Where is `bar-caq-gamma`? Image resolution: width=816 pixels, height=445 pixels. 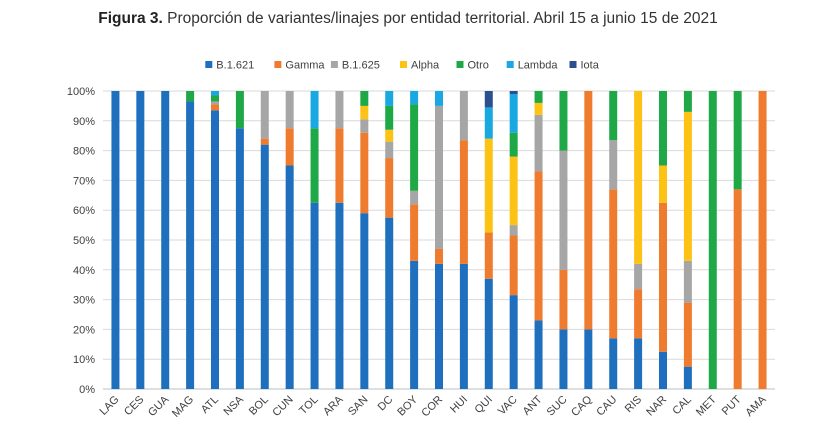
bar-caq-gamma is located at coordinates (588, 210).